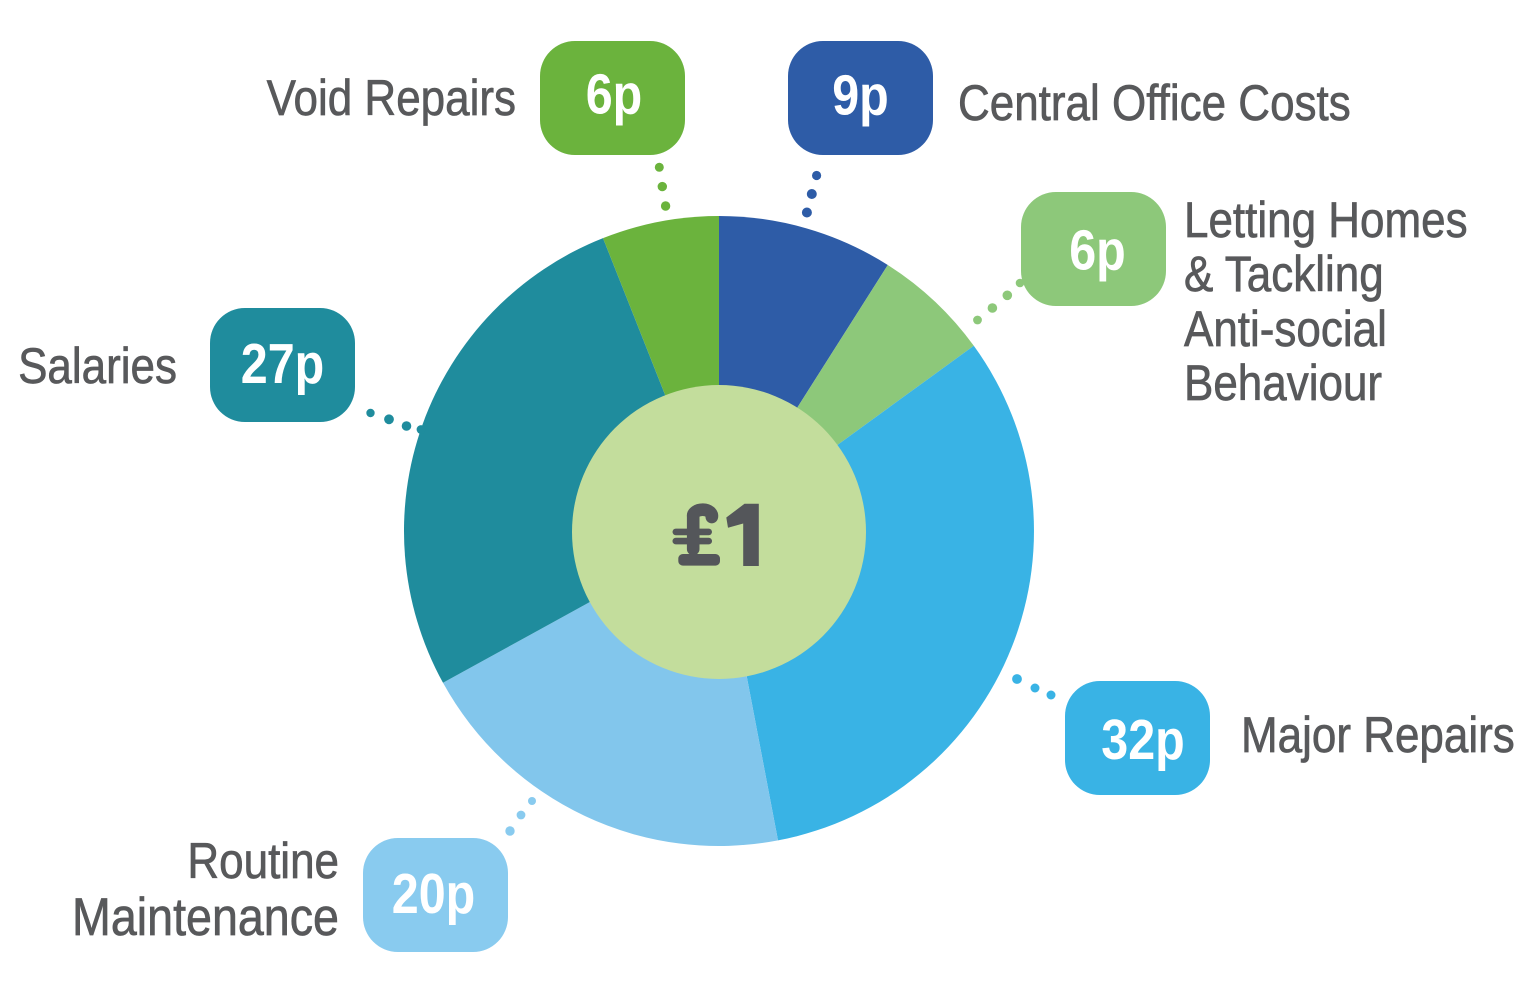 The width and height of the screenshot is (1536, 987). What do you see at coordinates (1284, 273) in the screenshot?
I see `svg-text: & Tackling` at bounding box center [1284, 273].